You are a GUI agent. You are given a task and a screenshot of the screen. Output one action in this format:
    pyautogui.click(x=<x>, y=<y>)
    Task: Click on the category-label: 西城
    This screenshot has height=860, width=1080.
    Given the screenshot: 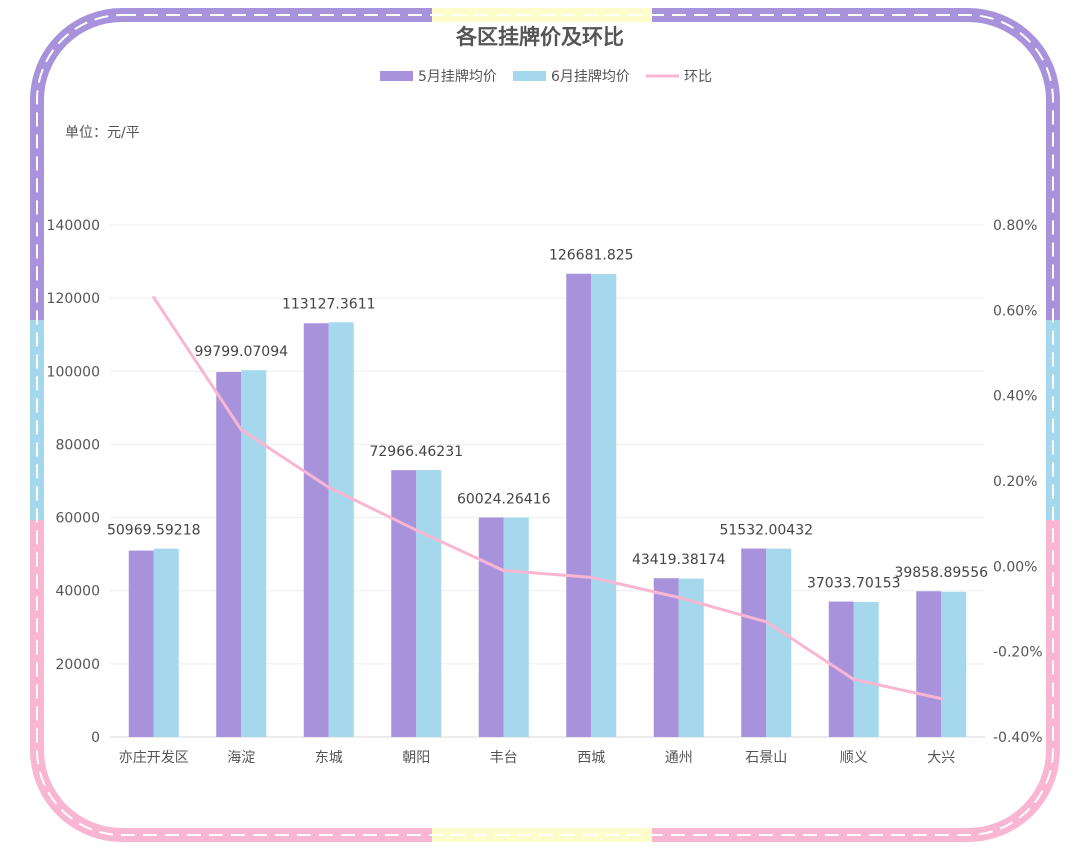 What is the action you would take?
    pyautogui.click(x=591, y=758)
    